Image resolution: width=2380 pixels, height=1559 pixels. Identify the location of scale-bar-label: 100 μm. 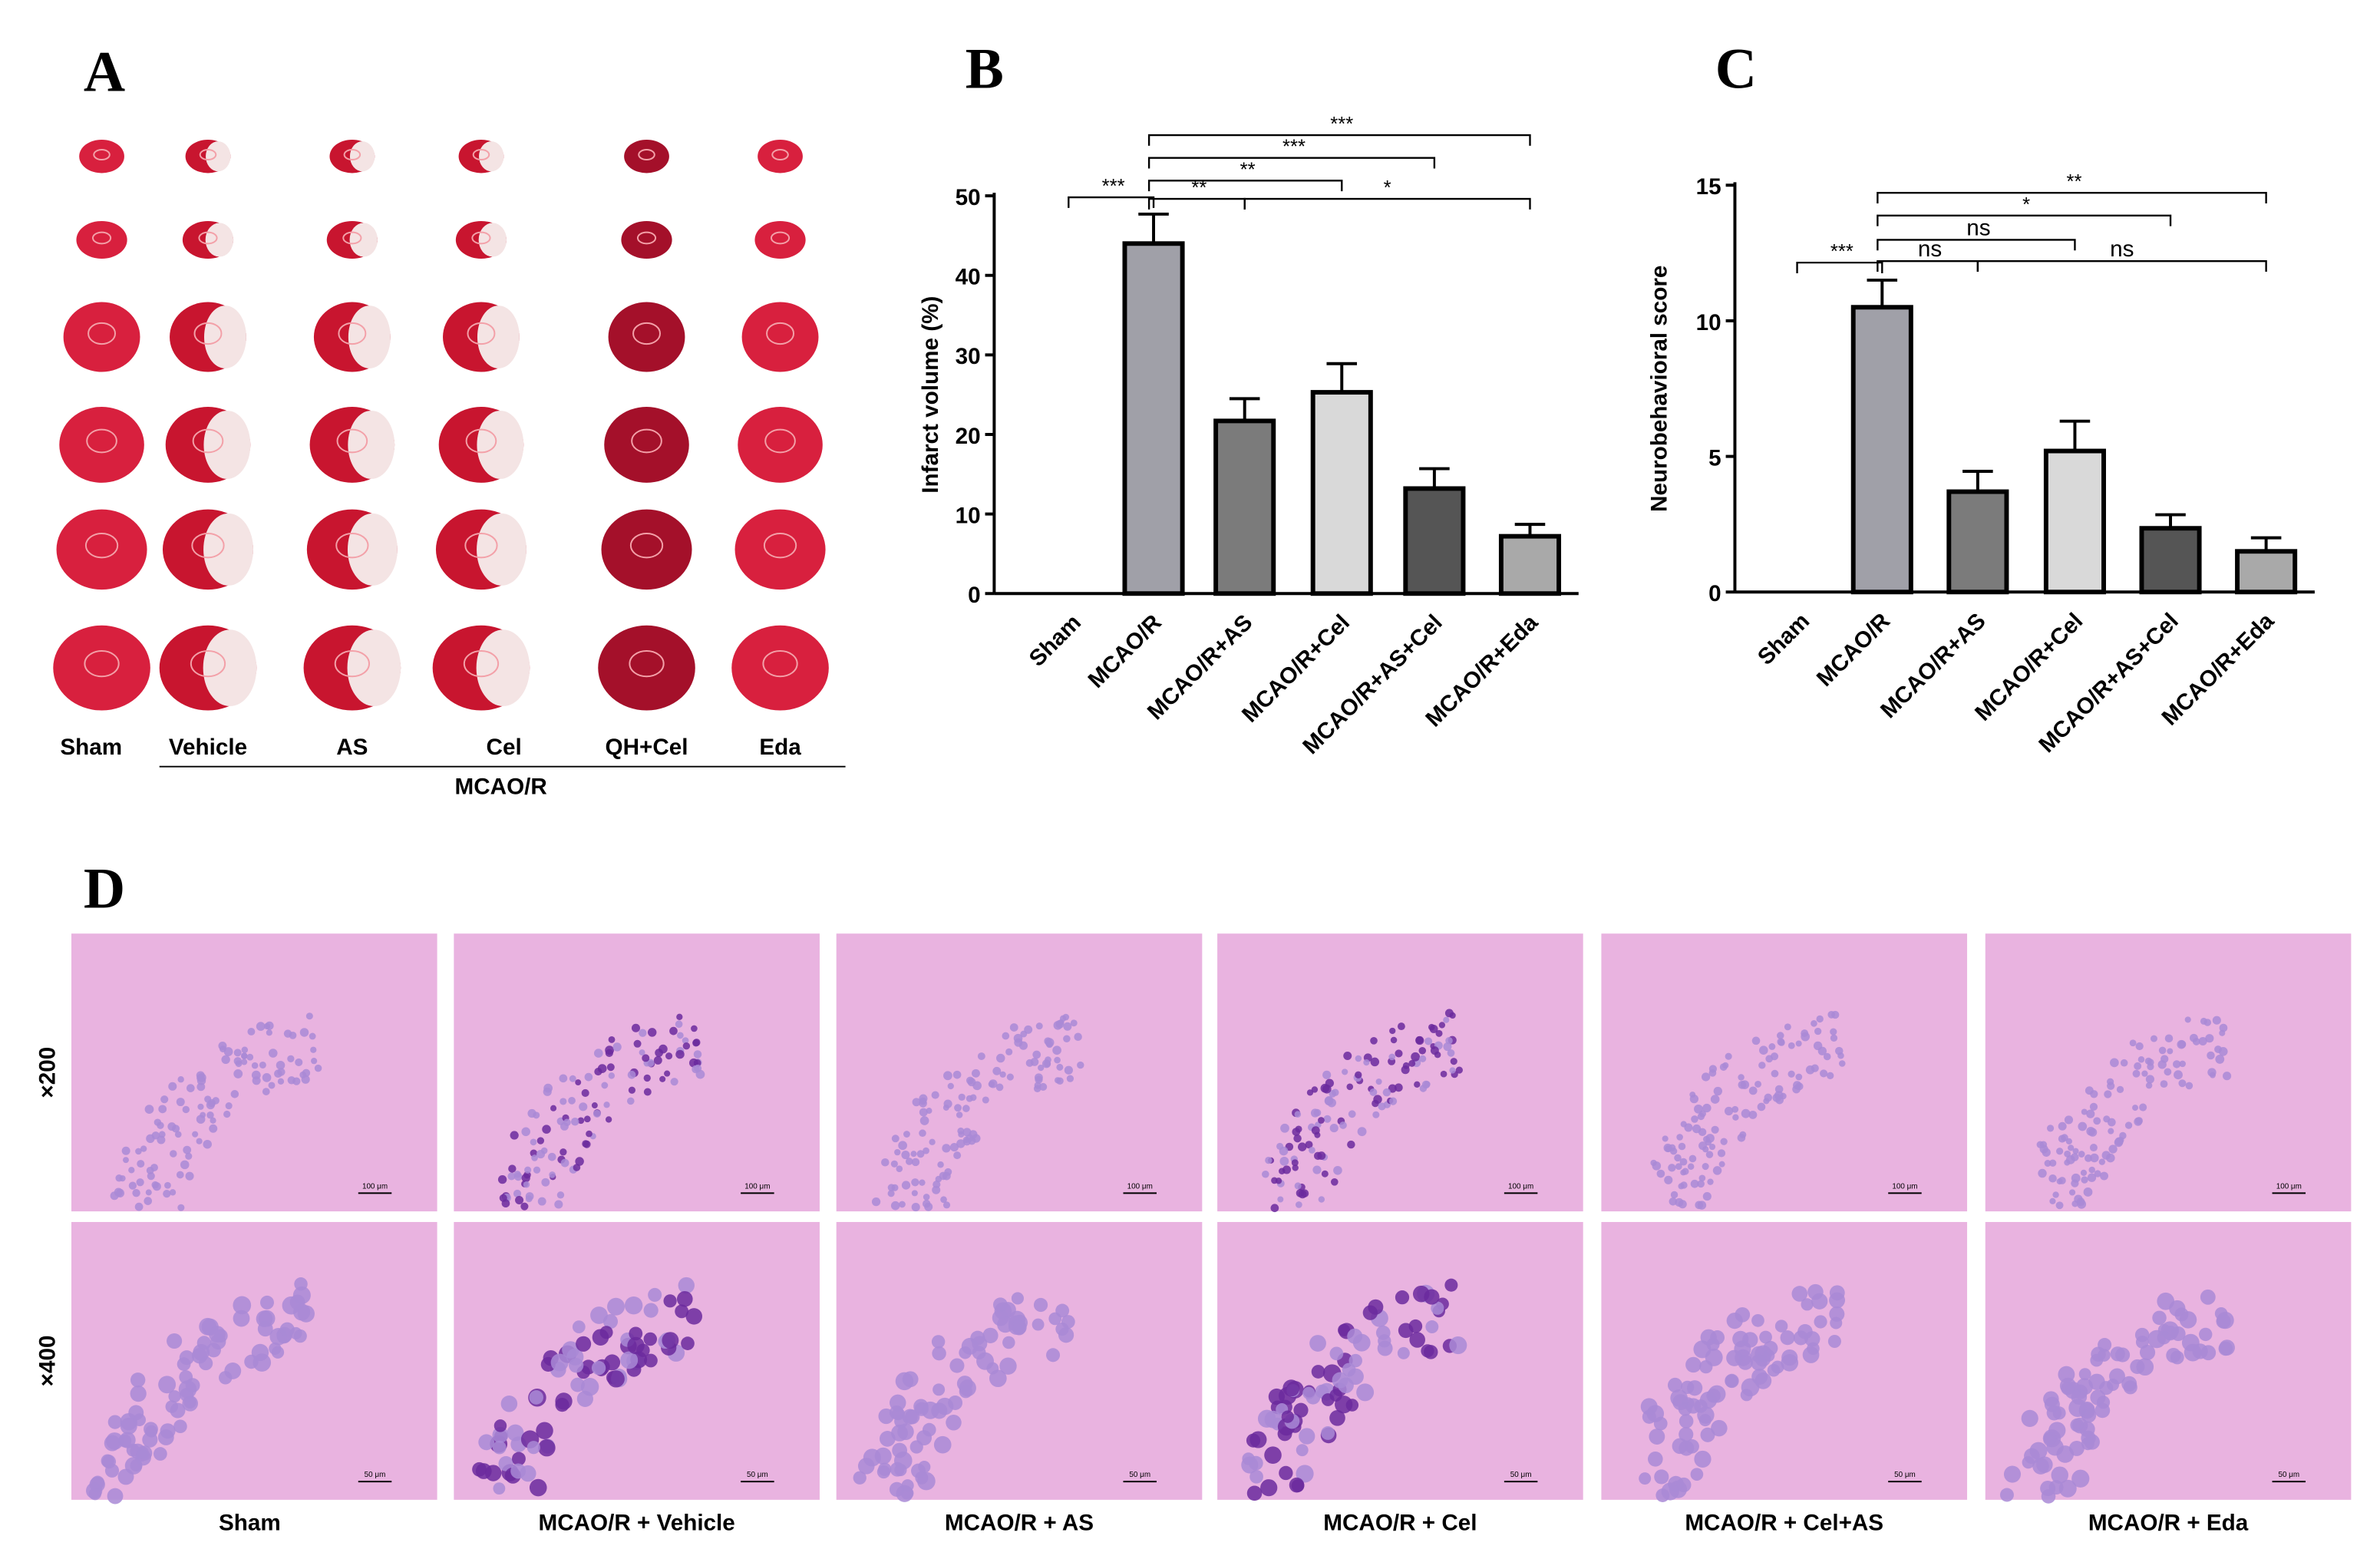
(1904, 1186).